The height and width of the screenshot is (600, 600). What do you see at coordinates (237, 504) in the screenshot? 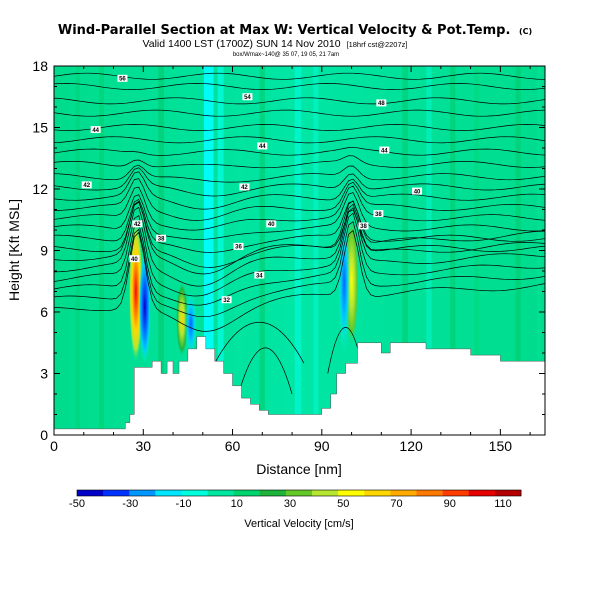
I see `colorbar-tick-label: 10` at bounding box center [237, 504].